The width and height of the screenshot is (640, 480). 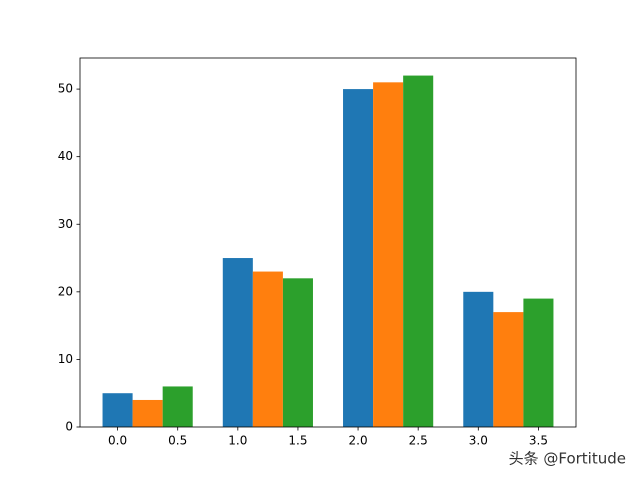 I want to click on watermark: 头条 @Fortitude, so click(x=567, y=459).